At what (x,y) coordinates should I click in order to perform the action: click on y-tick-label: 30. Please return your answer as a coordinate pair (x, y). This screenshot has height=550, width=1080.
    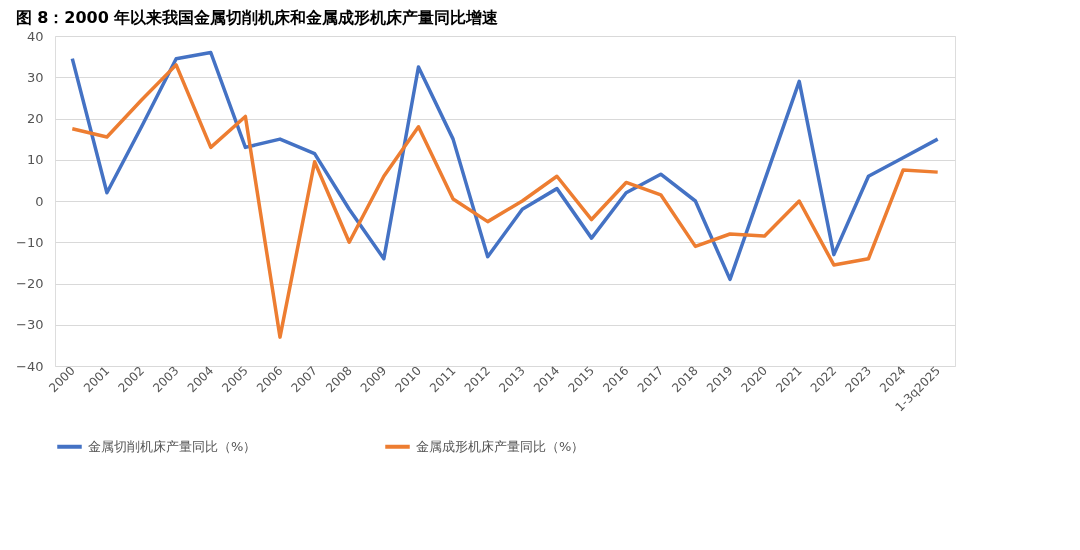
    Looking at the image, I should click on (35, 77).